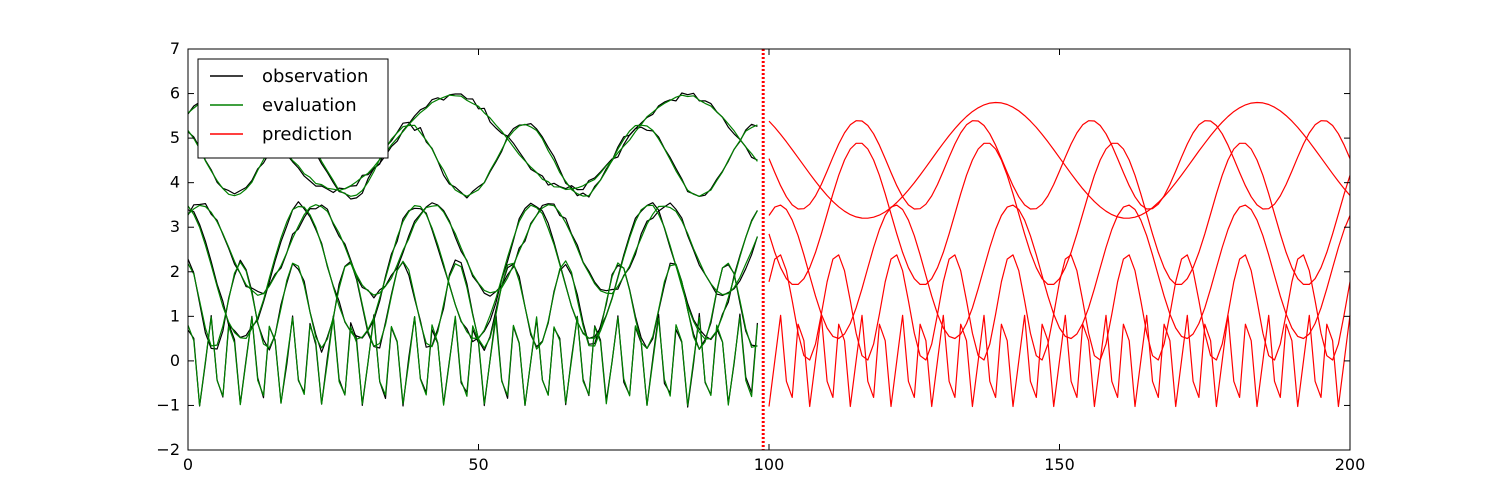 The width and height of the screenshot is (1500, 500). What do you see at coordinates (175, 226) in the screenshot?
I see `y-tick-label: 3` at bounding box center [175, 226].